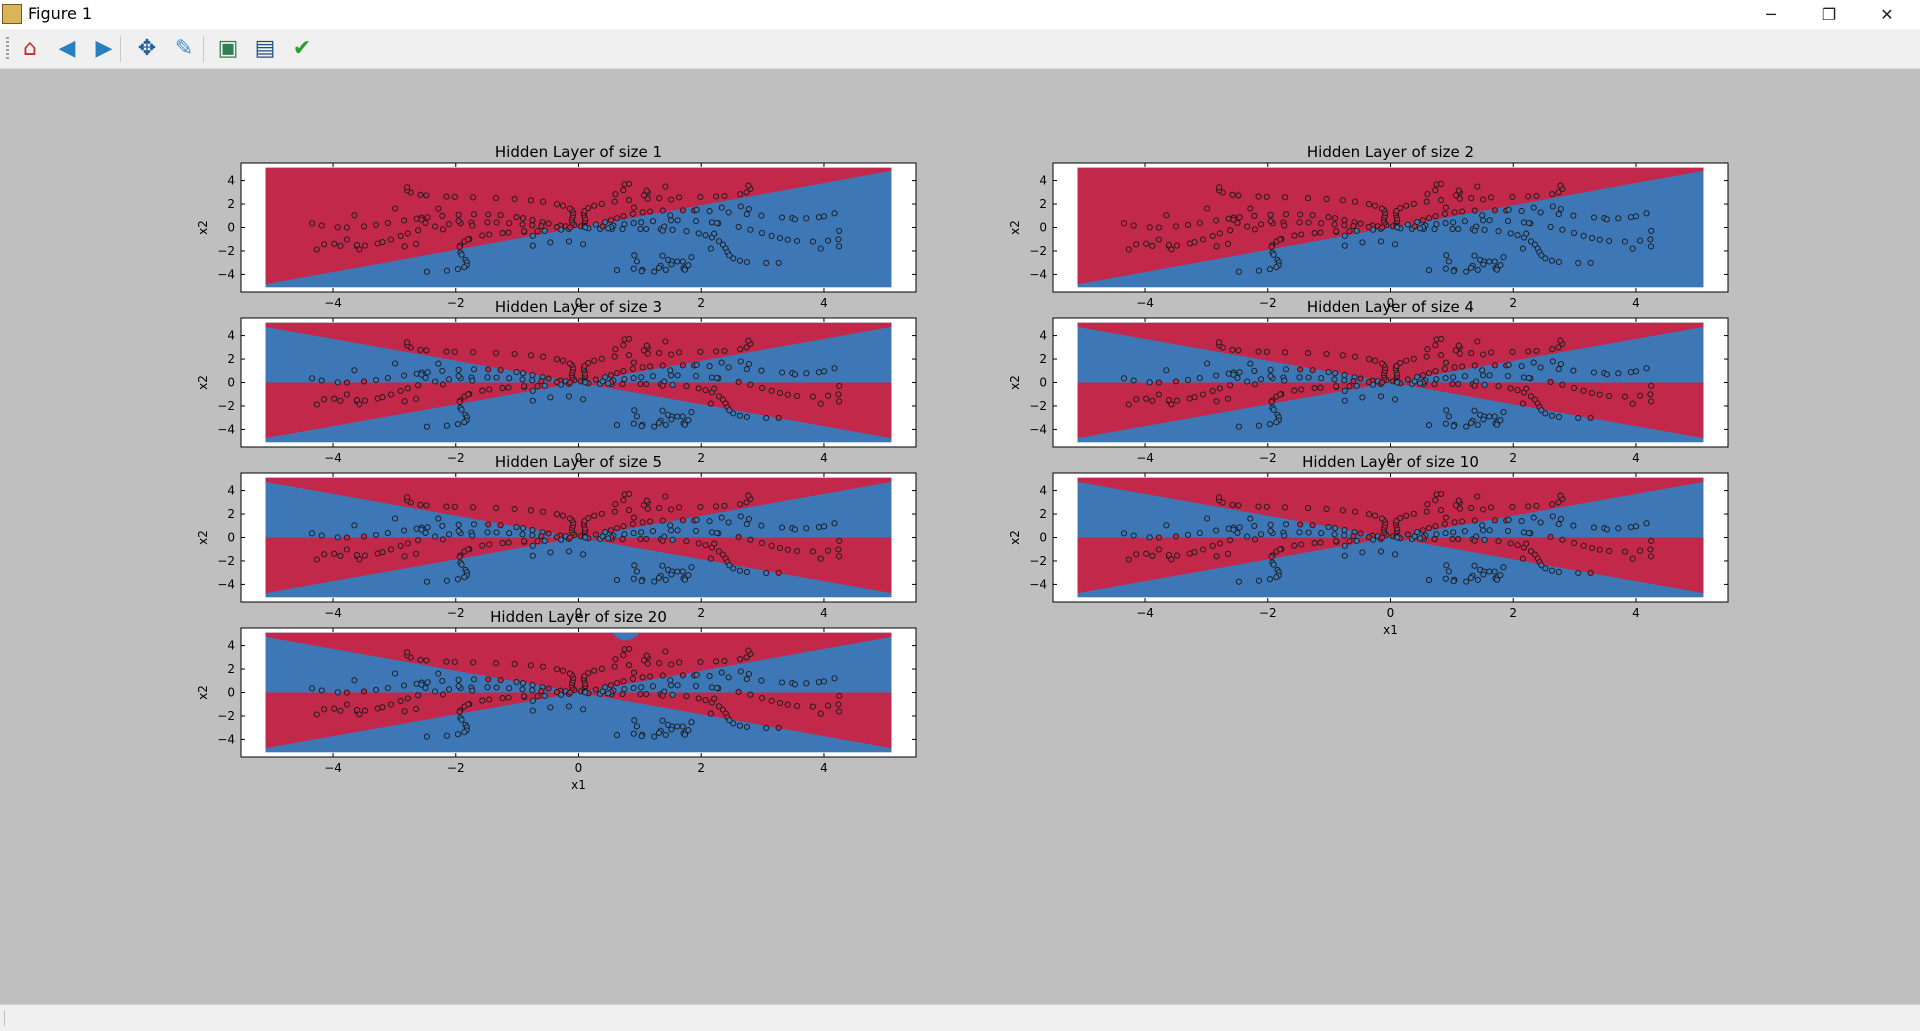 The height and width of the screenshot is (1031, 1920). What do you see at coordinates (7, 49) in the screenshot?
I see `toolbar-grip` at bounding box center [7, 49].